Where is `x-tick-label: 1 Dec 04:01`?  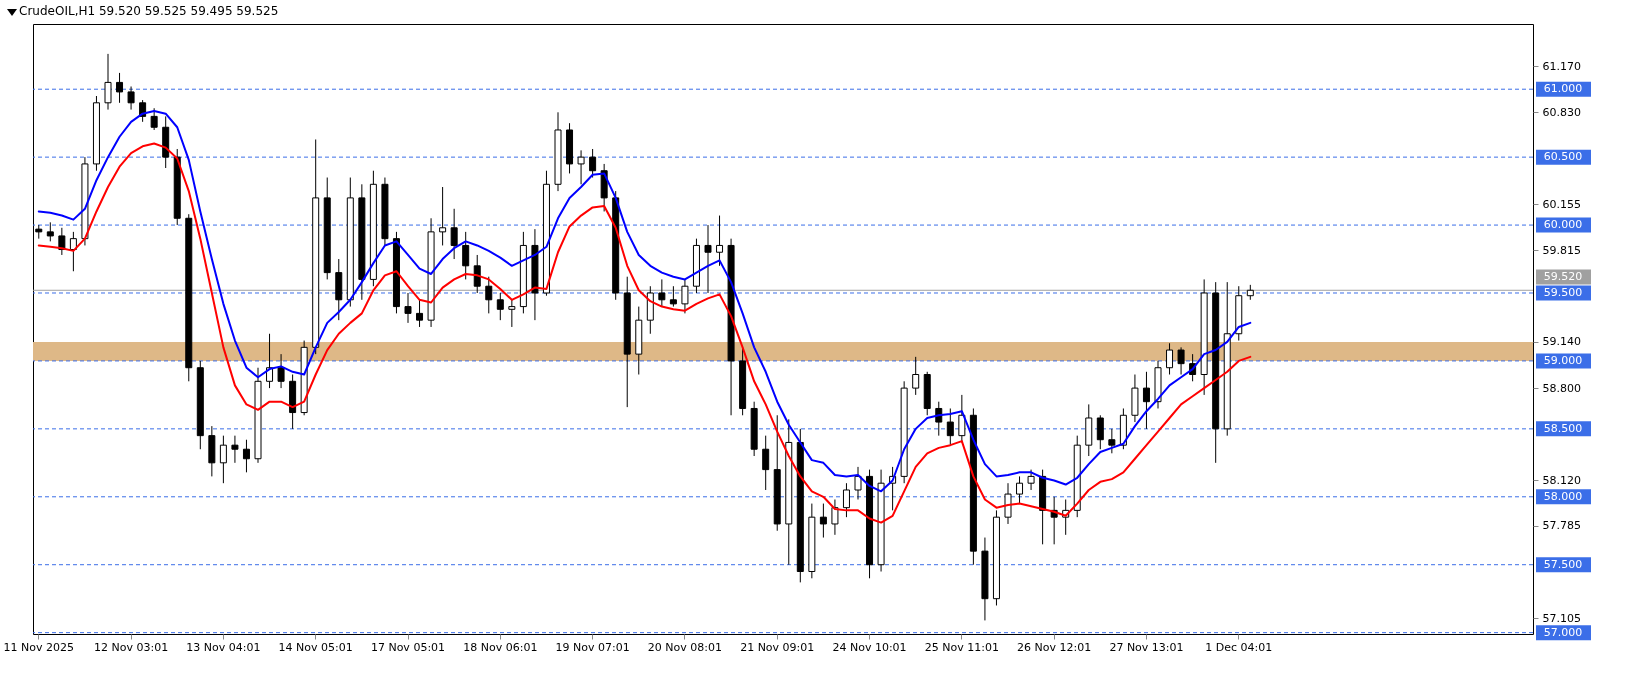
x-tick-label: 1 Dec 04:01 is located at coordinates (1239, 647).